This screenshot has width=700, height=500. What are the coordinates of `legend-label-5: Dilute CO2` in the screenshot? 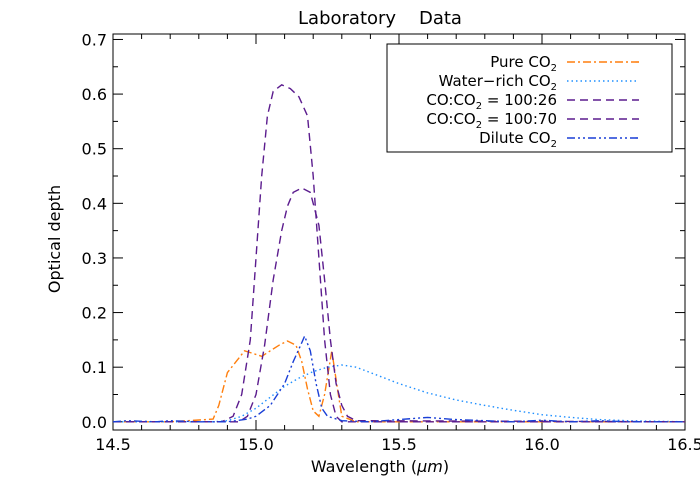 It's located at (518, 139).